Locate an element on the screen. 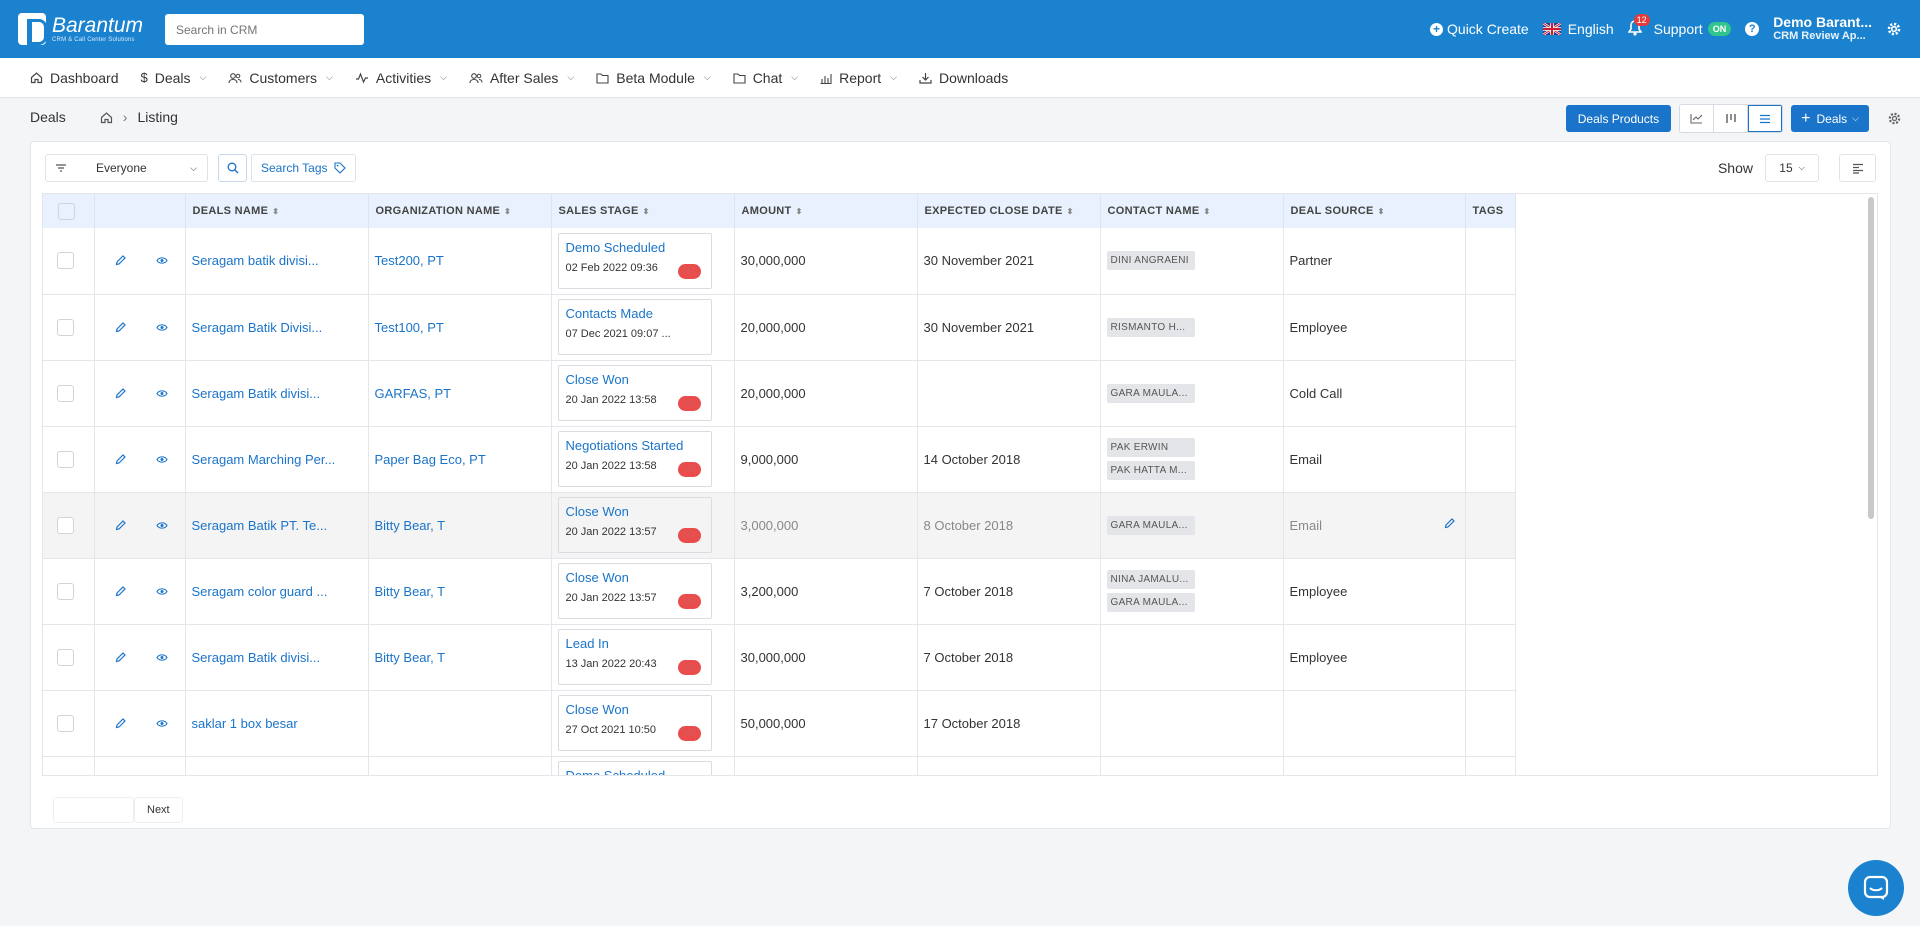  nav-item-customers: Customers ⌵ is located at coordinates (280, 78).